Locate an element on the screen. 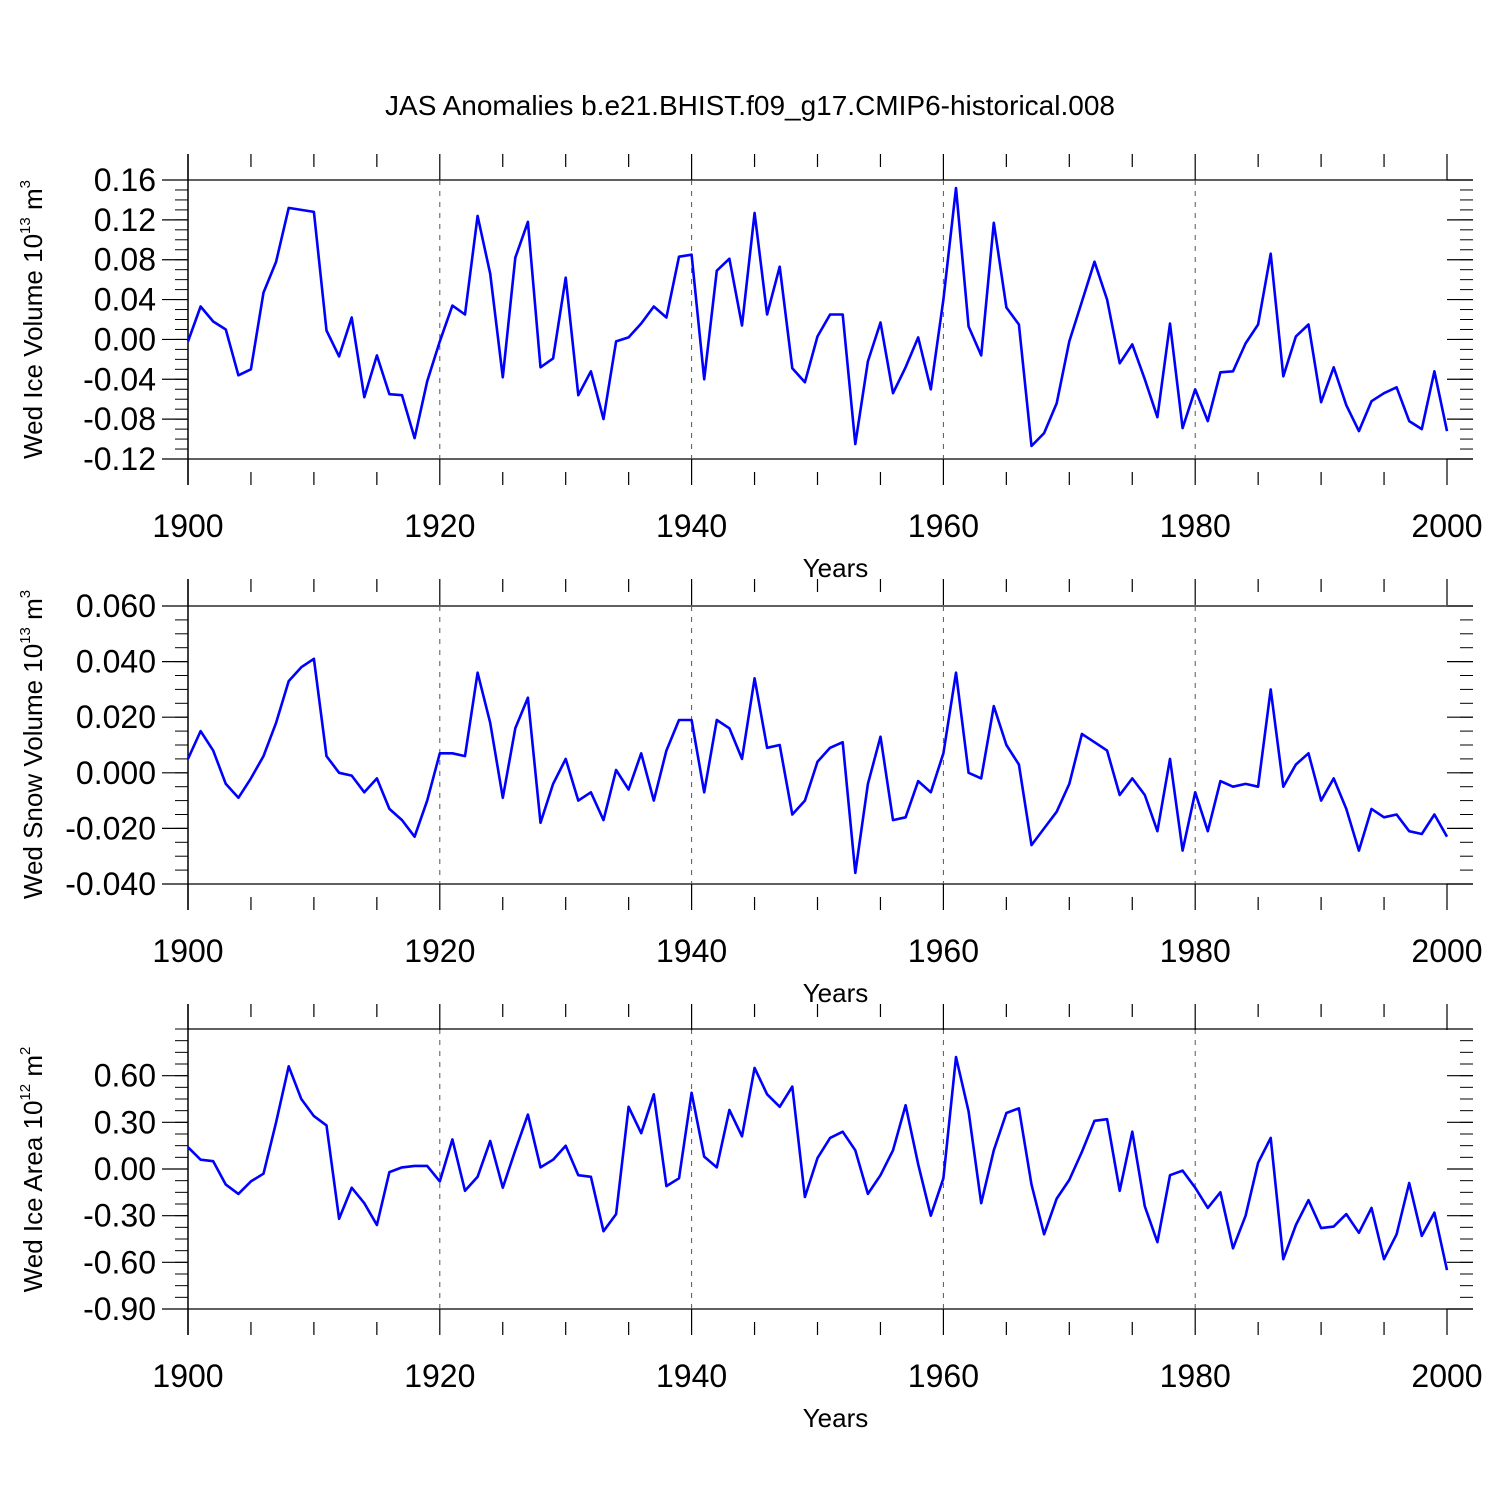  y-tick-label: 0.16 is located at coordinates (125, 180).